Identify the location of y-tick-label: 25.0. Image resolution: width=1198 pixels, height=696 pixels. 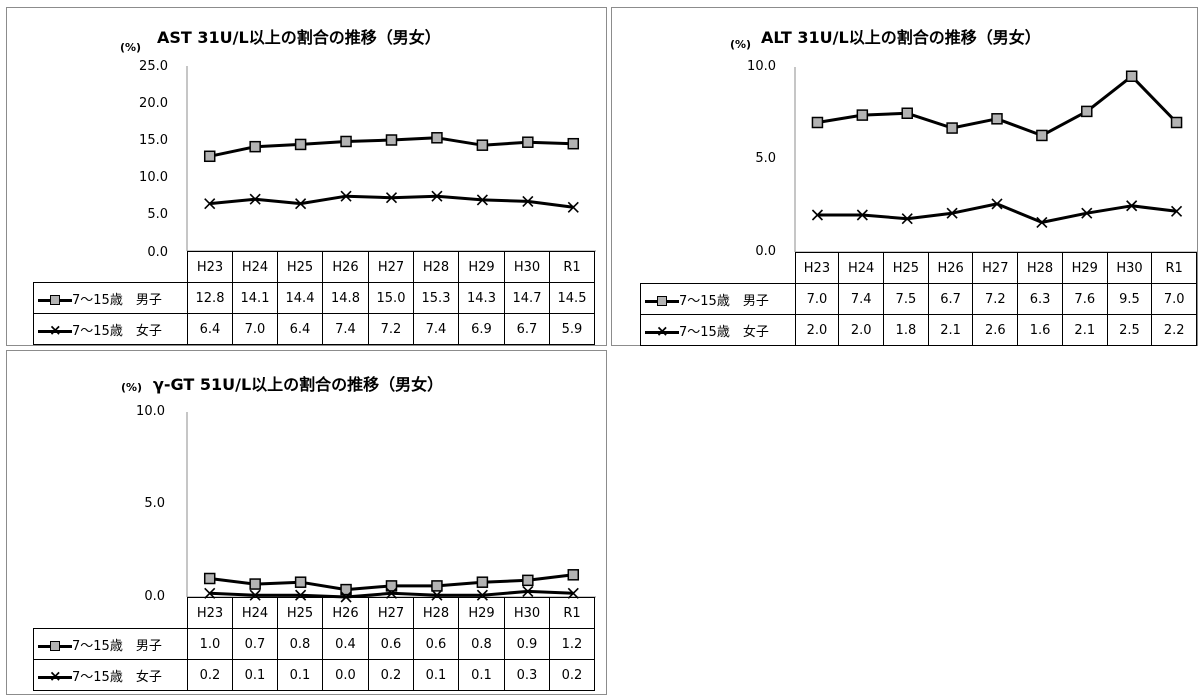
(153, 66).